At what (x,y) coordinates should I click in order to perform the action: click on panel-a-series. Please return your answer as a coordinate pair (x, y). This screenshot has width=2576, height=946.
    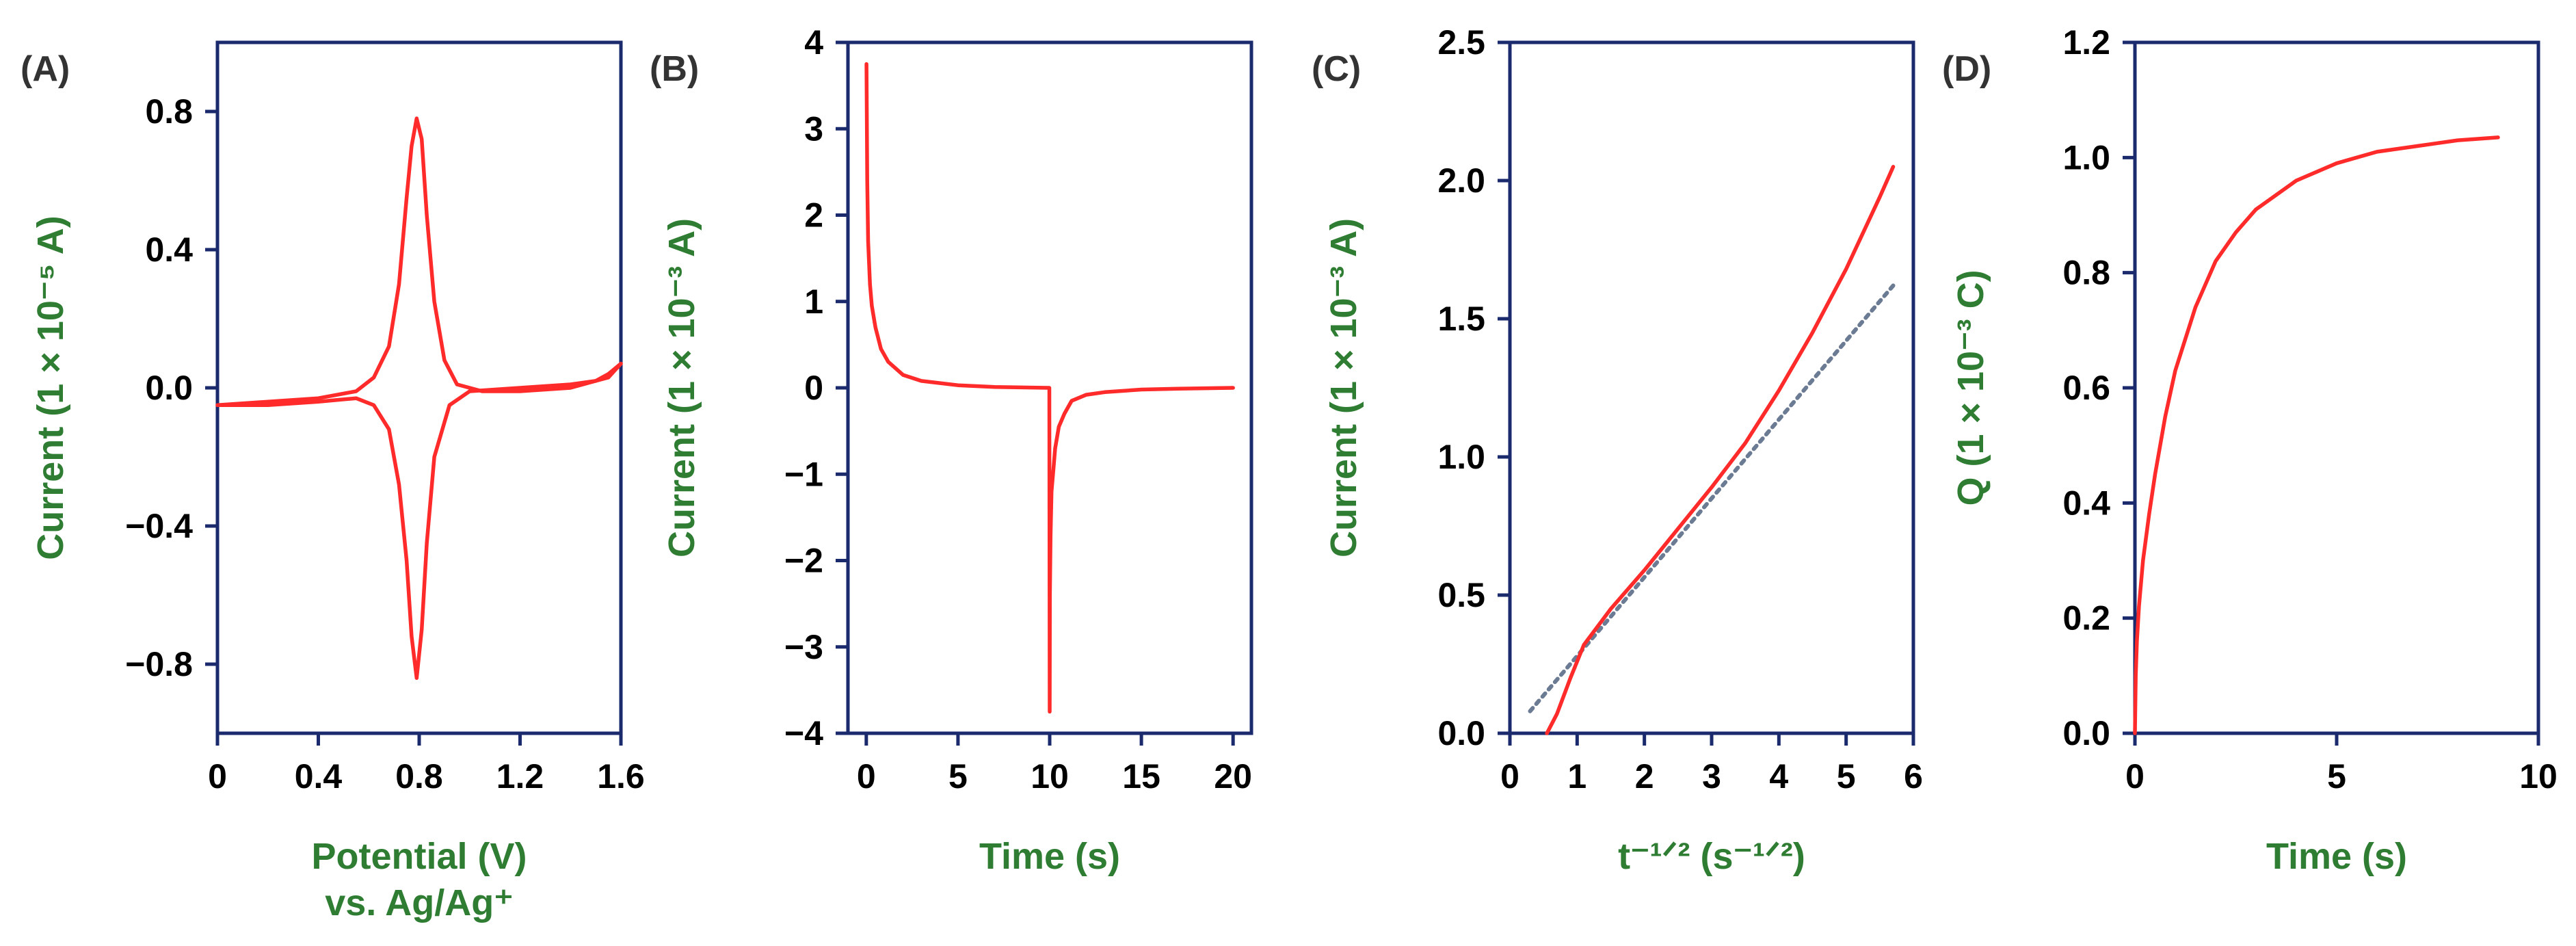
    Looking at the image, I should click on (419, 398).